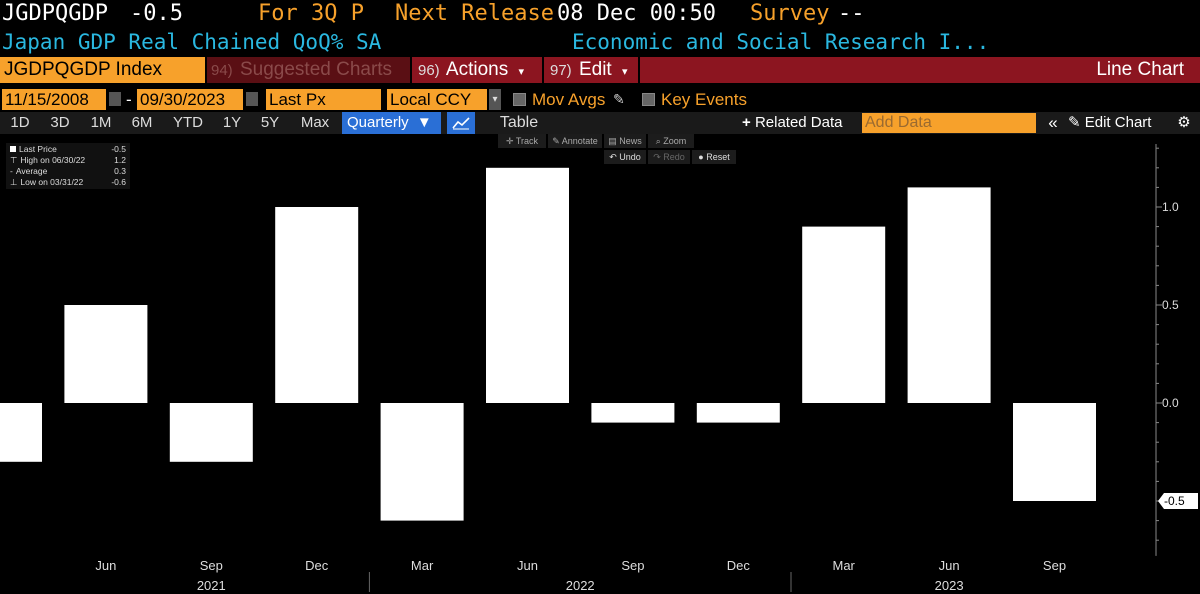  Describe the element at coordinates (669, 157) in the screenshot. I see `redo-button: ↷ Redo` at that location.